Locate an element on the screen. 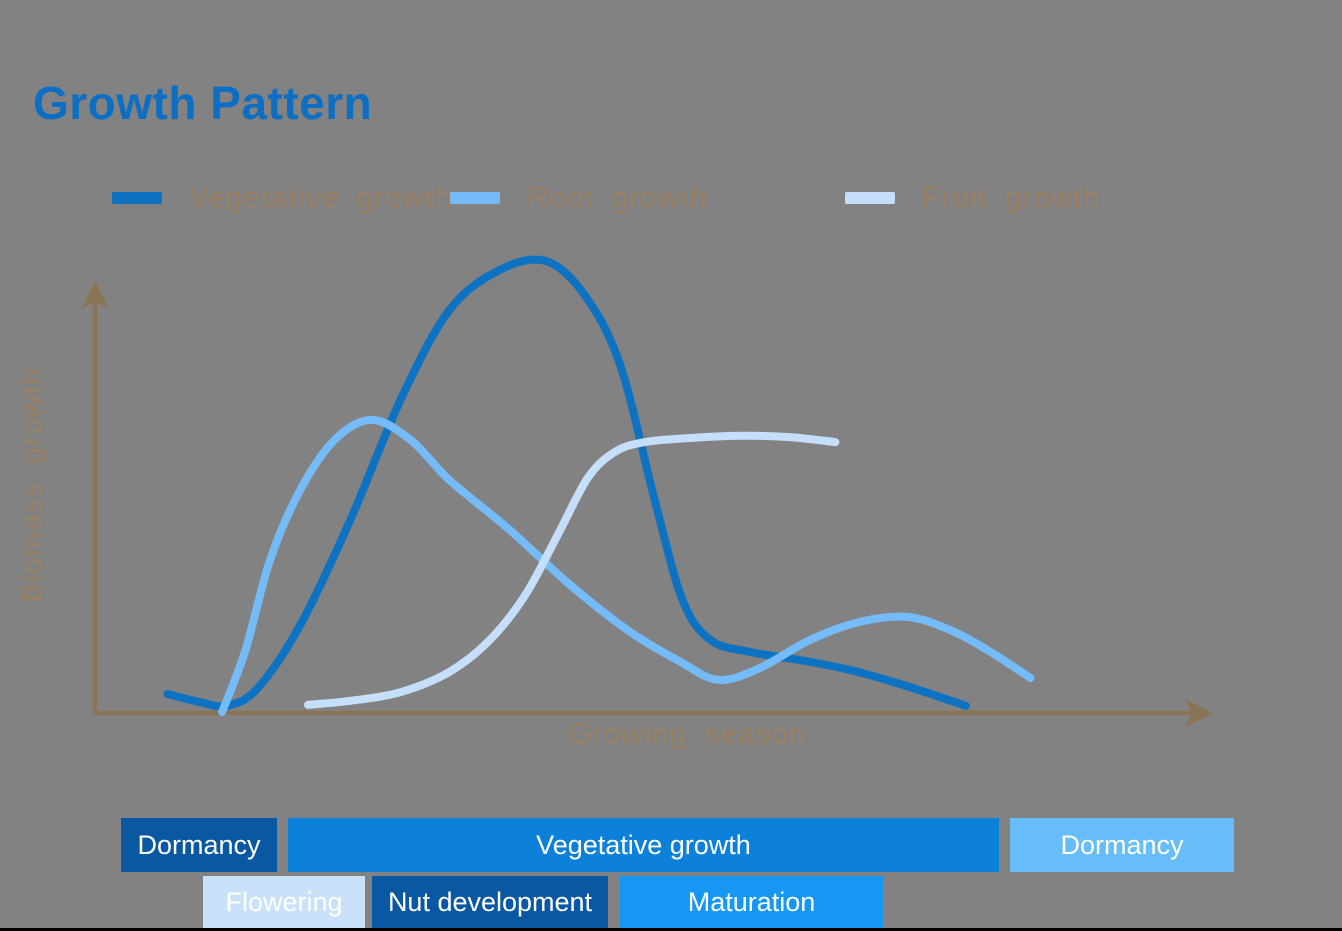 The height and width of the screenshot is (931, 1342). phase-bar-label: Flowering is located at coordinates (284, 901).